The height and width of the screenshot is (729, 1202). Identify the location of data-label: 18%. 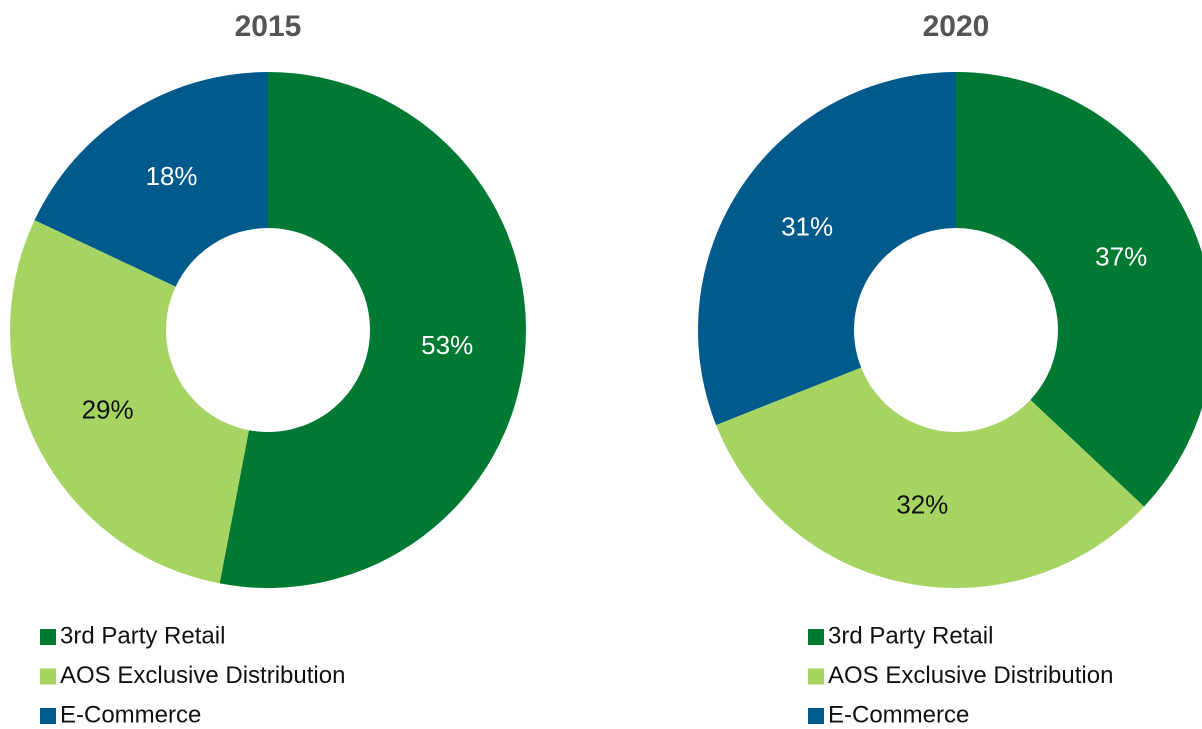
(172, 176).